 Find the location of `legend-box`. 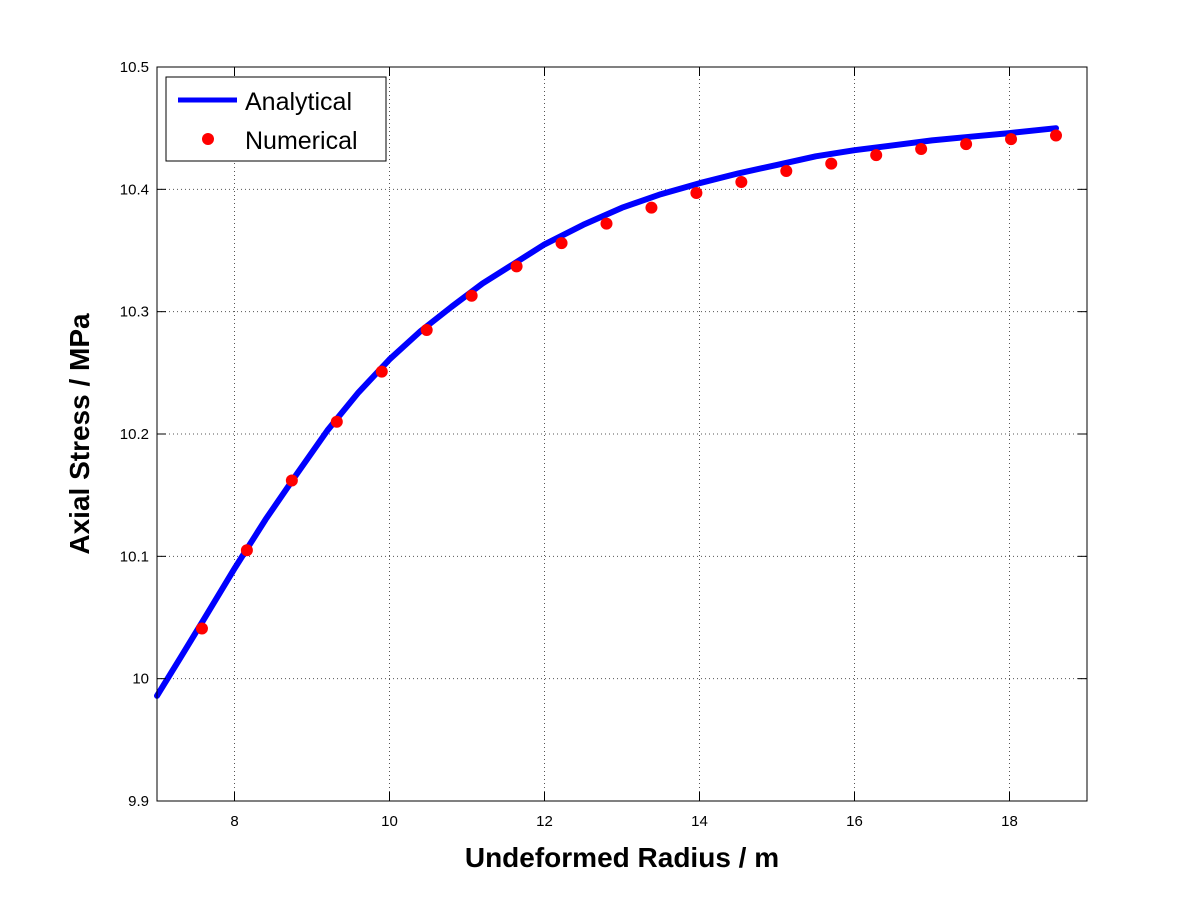

legend-box is located at coordinates (276, 119).